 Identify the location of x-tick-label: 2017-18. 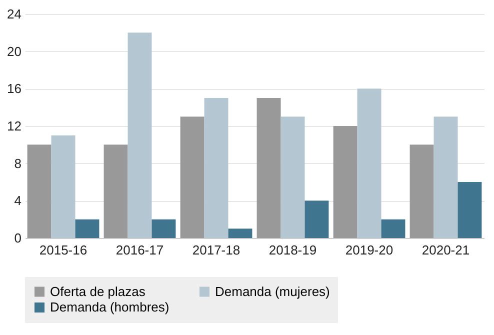
(216, 250).